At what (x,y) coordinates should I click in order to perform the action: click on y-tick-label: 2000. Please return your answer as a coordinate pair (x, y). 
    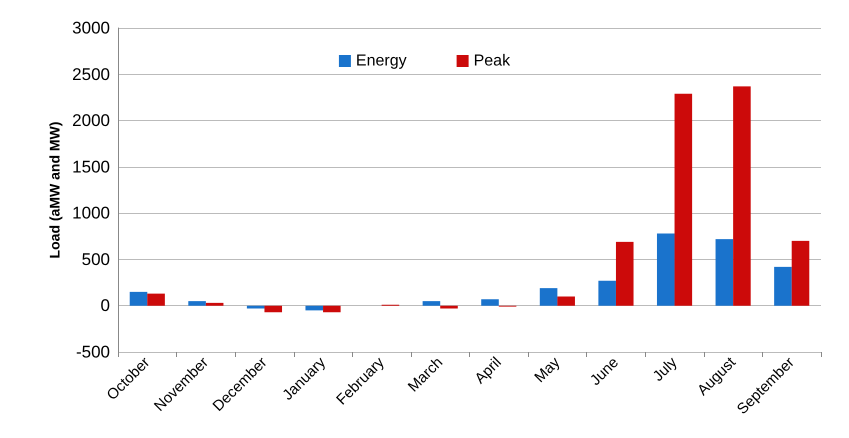
    Looking at the image, I should click on (91, 120).